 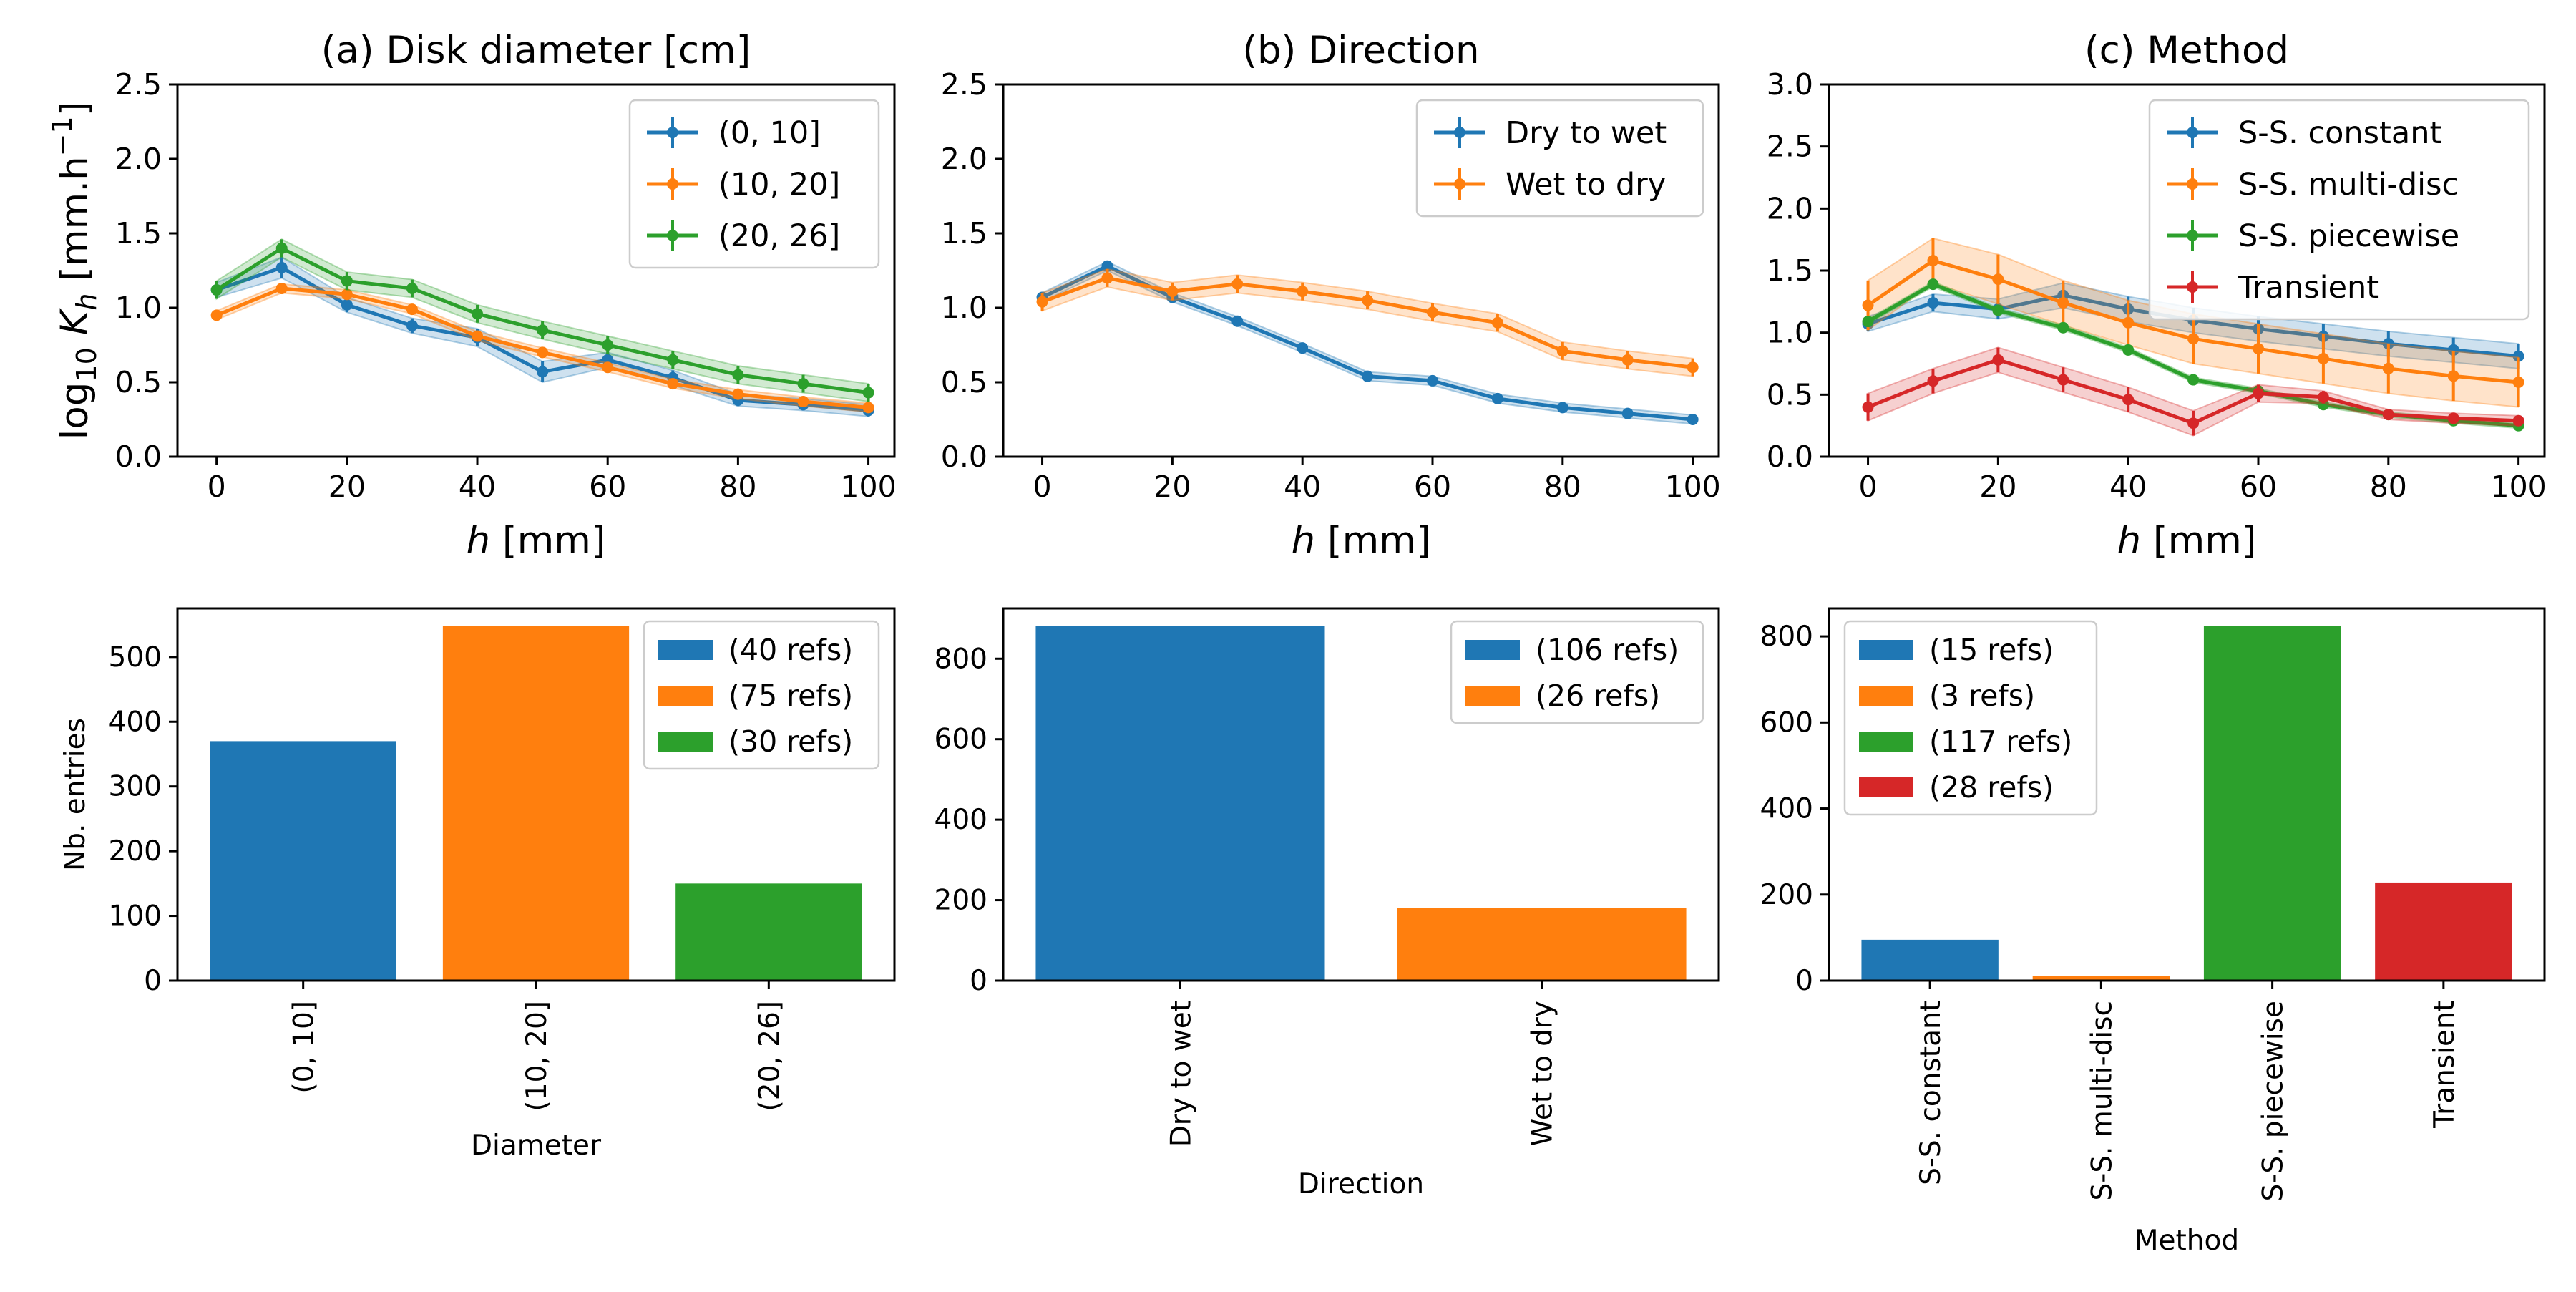 I want to click on legend-entry: S-S. piecewise, so click(x=2313, y=236).